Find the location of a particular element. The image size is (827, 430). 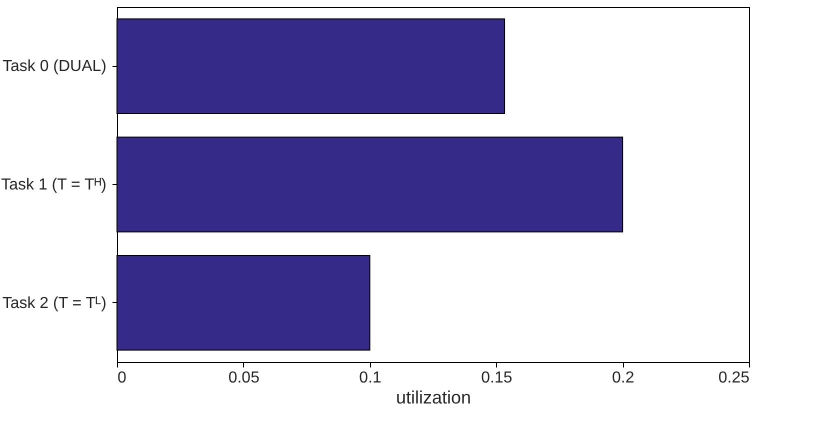

x-tick-label: 0.05 is located at coordinates (244, 378).